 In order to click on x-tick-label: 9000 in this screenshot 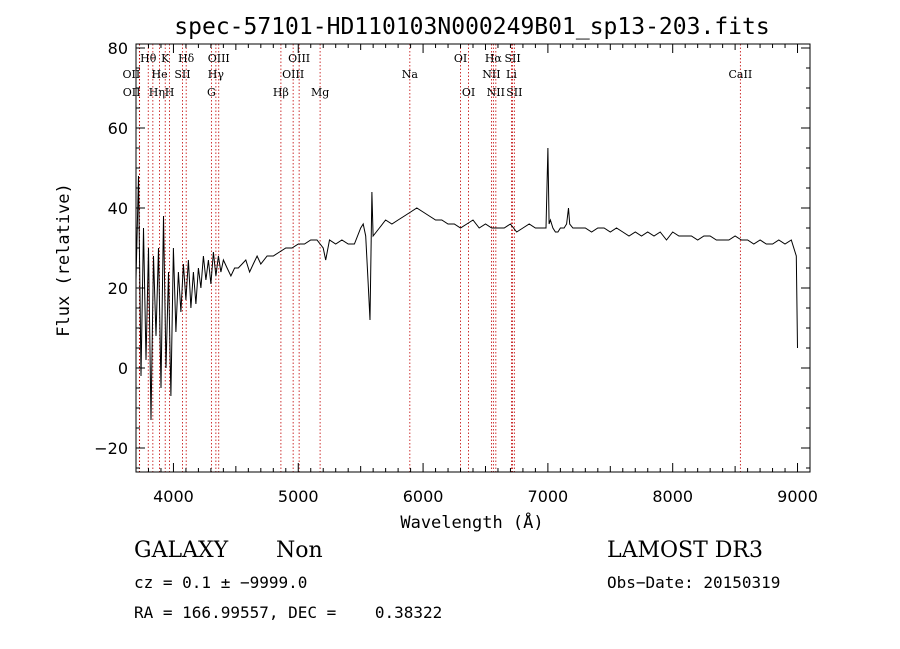, I will do `click(797, 496)`.